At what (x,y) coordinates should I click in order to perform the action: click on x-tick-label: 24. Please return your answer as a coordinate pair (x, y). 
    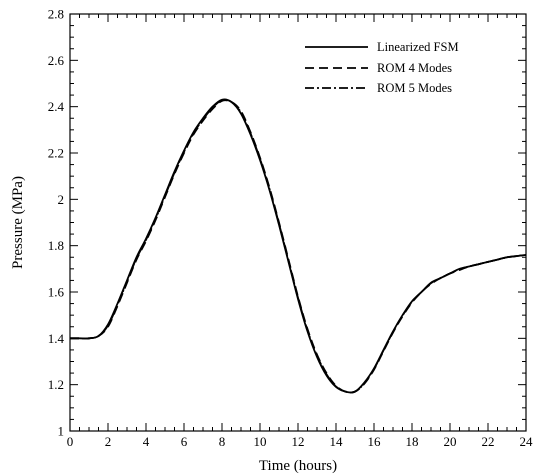
    Looking at the image, I should click on (527, 441).